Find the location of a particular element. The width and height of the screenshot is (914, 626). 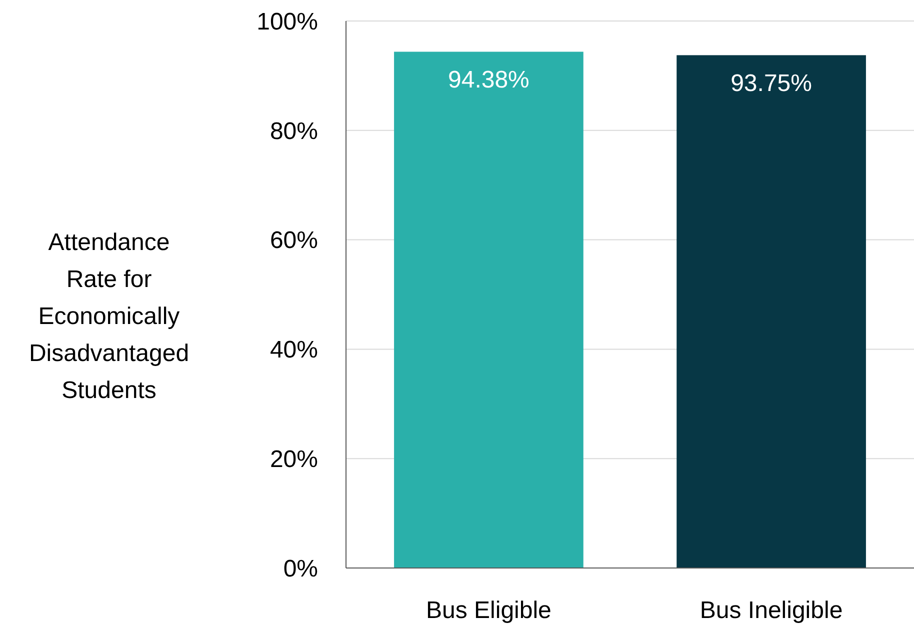

y-tick-label: 20% is located at coordinates (294, 459).